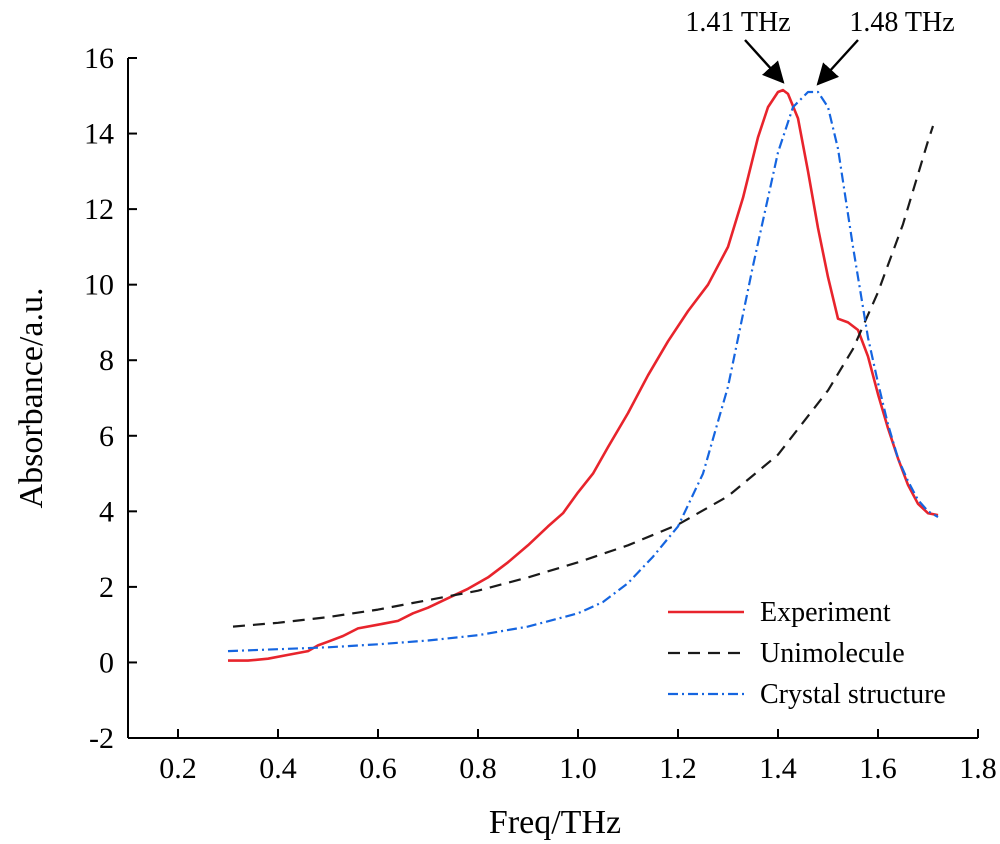 This screenshot has height=844, width=1000. What do you see at coordinates (825, 612) in the screenshot?
I see `legend-label: Experiment` at bounding box center [825, 612].